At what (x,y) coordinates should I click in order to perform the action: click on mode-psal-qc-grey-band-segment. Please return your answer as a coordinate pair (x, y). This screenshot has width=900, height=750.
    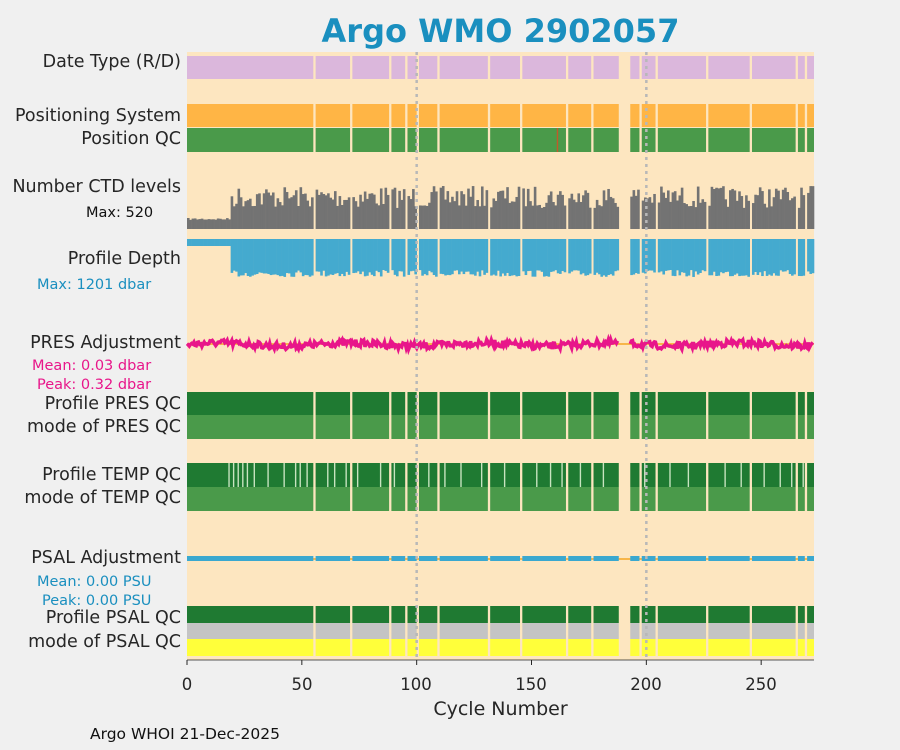
    Looking at the image, I should click on (729, 631).